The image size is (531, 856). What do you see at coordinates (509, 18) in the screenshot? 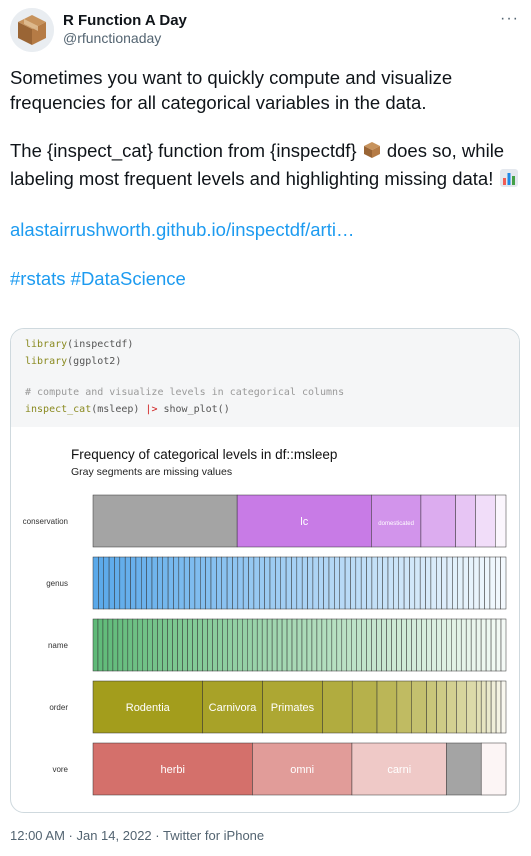
I see `more-options-icon: ···` at bounding box center [509, 18].